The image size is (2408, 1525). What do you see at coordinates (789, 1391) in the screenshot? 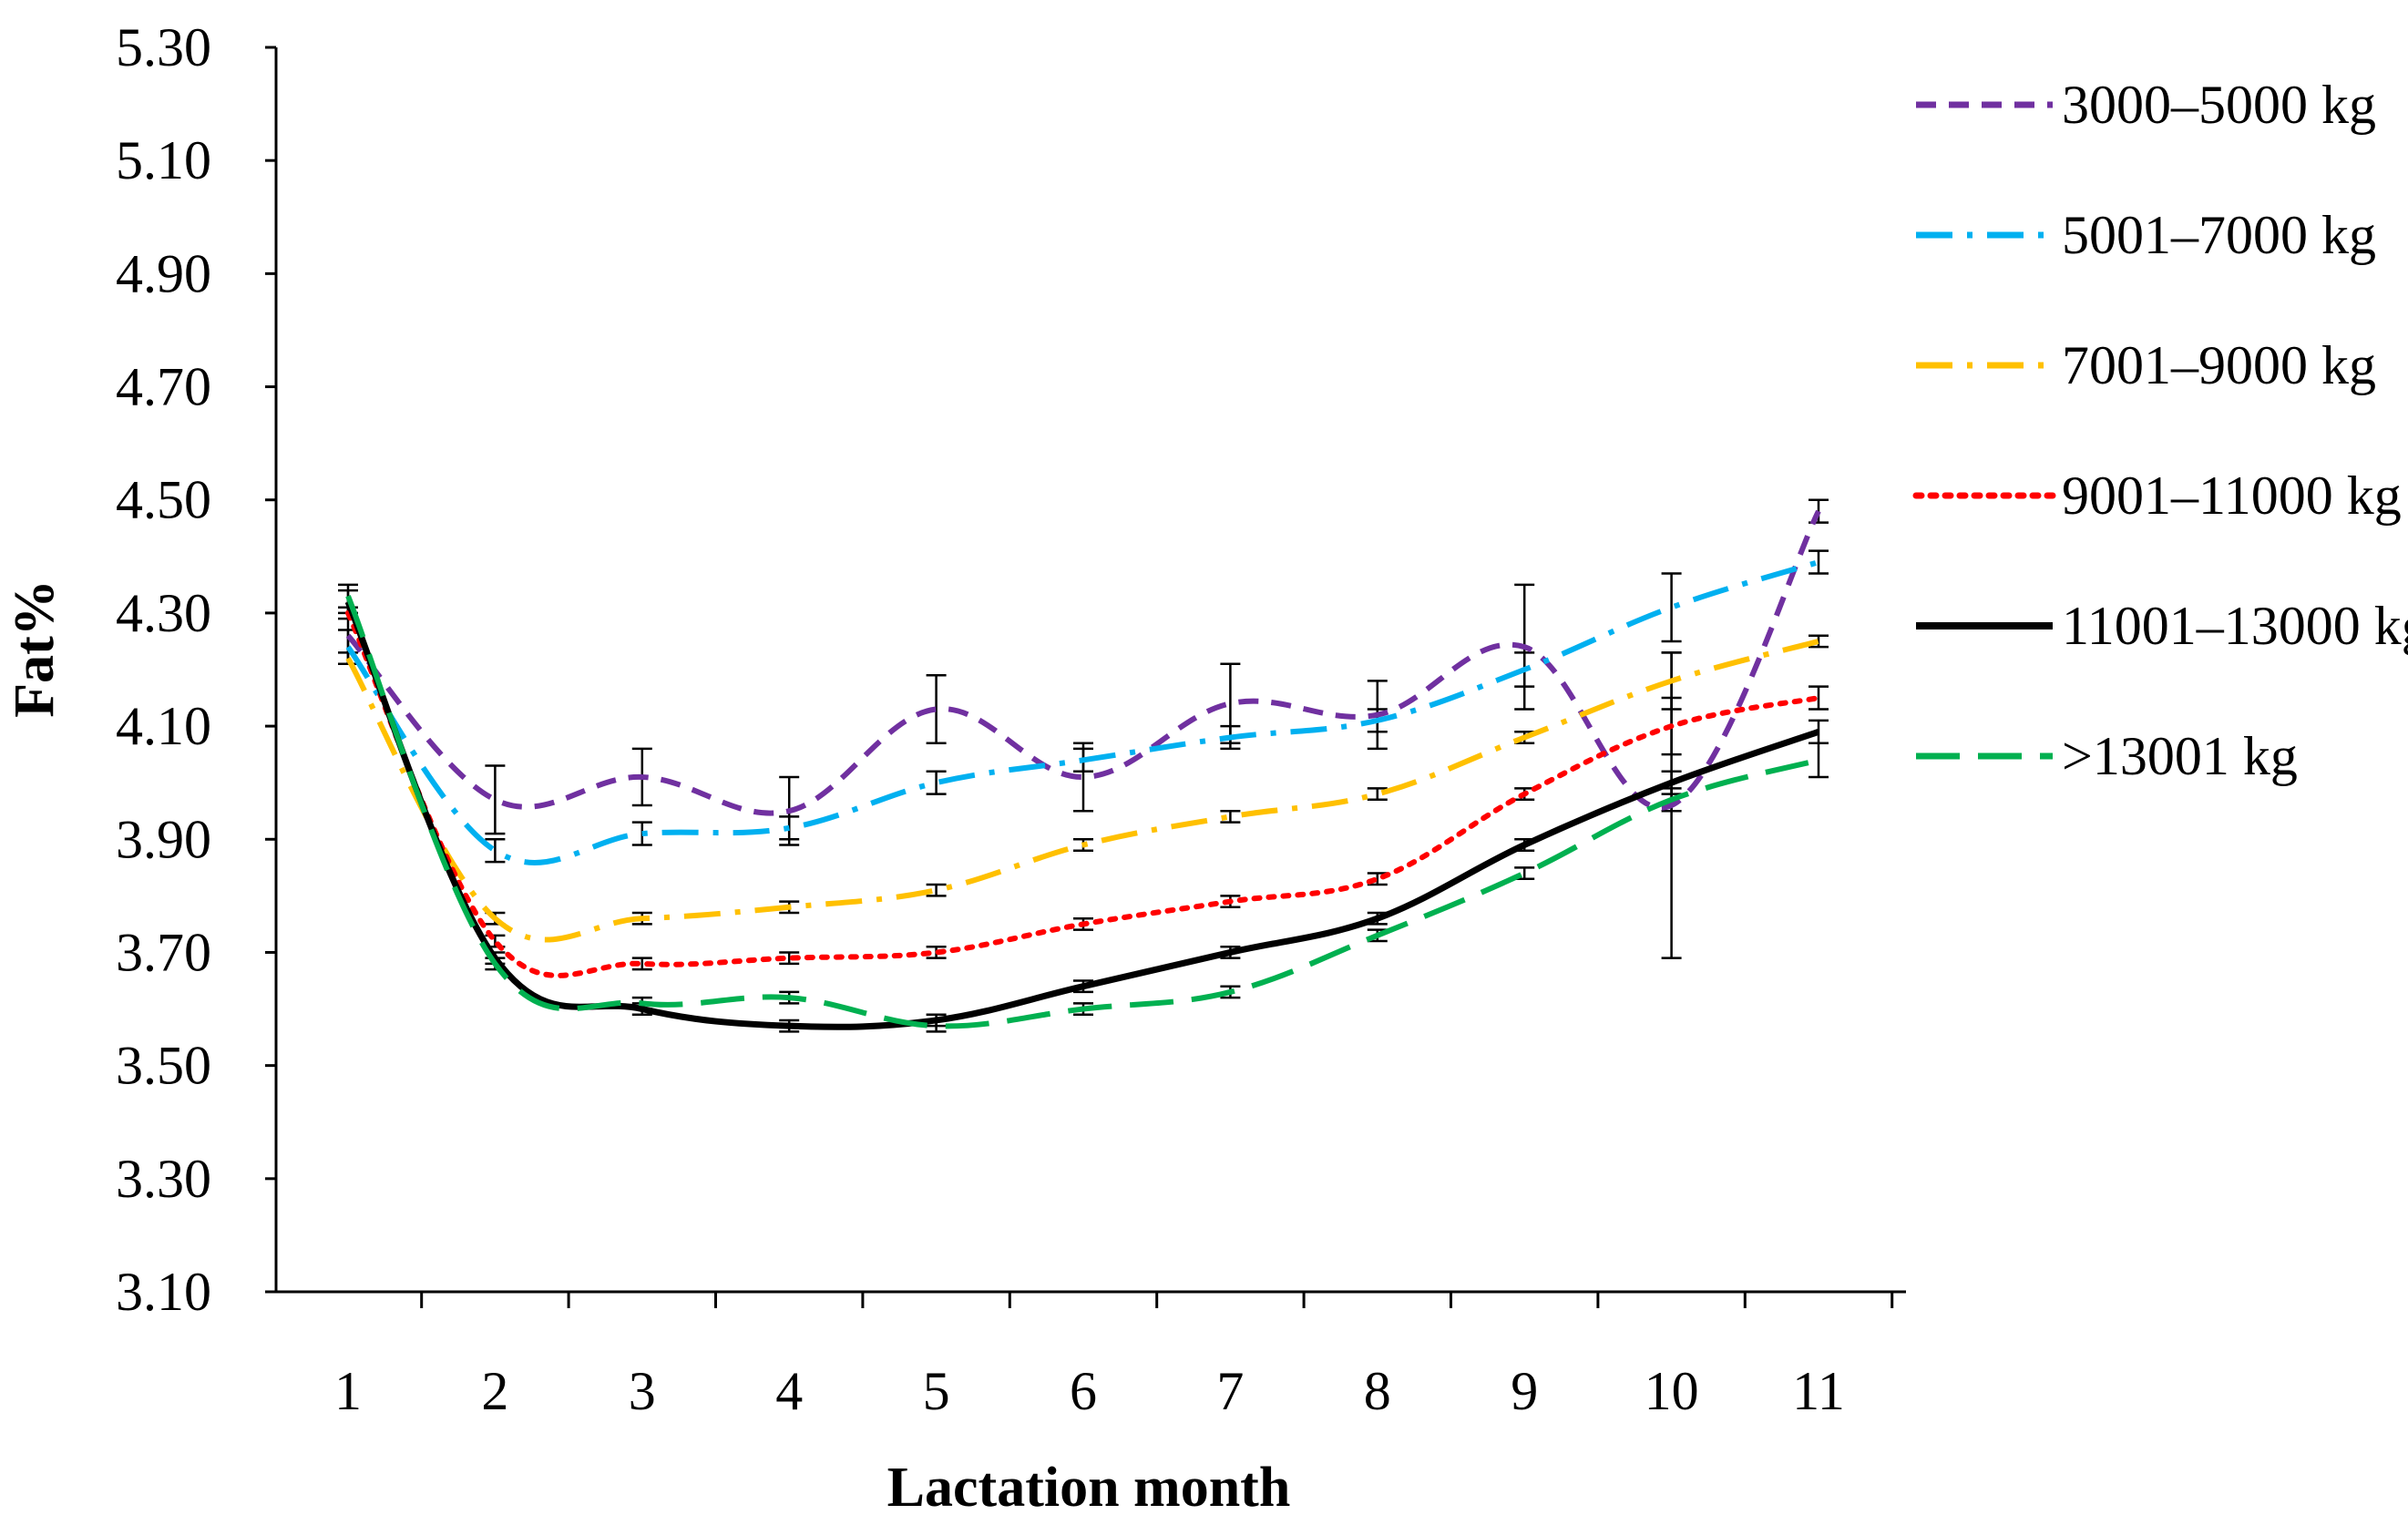
I see `x-tick-label: 4` at bounding box center [789, 1391].